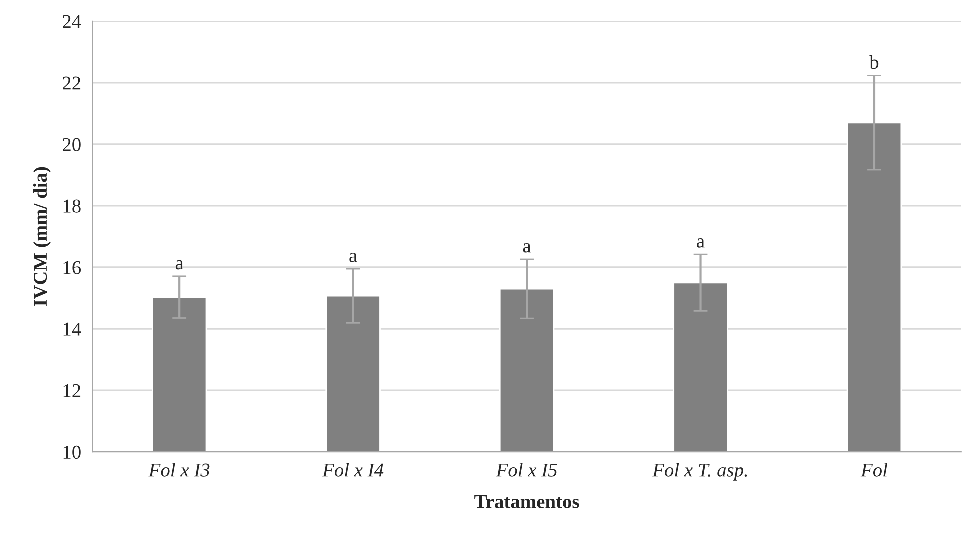 Image resolution: width=976 pixels, height=535 pixels. I want to click on y-tick-label: 16, so click(73, 267).